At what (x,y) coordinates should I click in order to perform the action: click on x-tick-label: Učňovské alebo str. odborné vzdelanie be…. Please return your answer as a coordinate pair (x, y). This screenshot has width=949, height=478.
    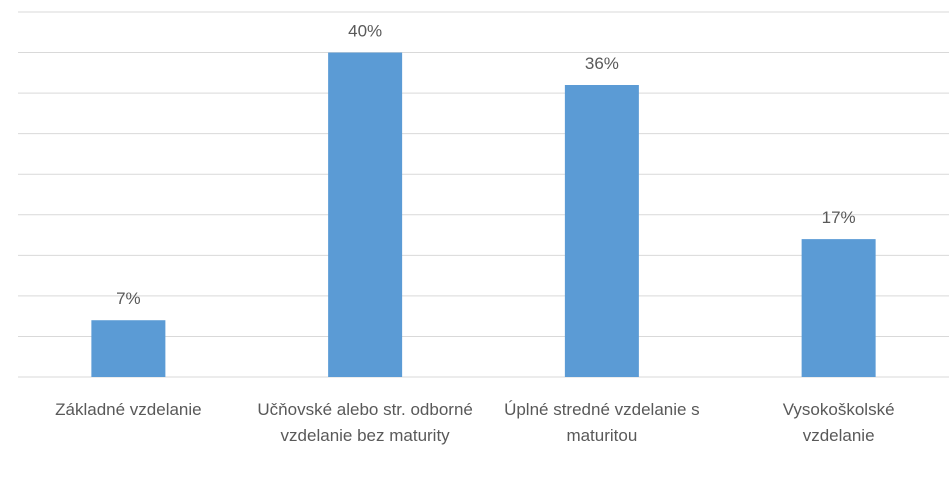
    Looking at the image, I should click on (365, 422).